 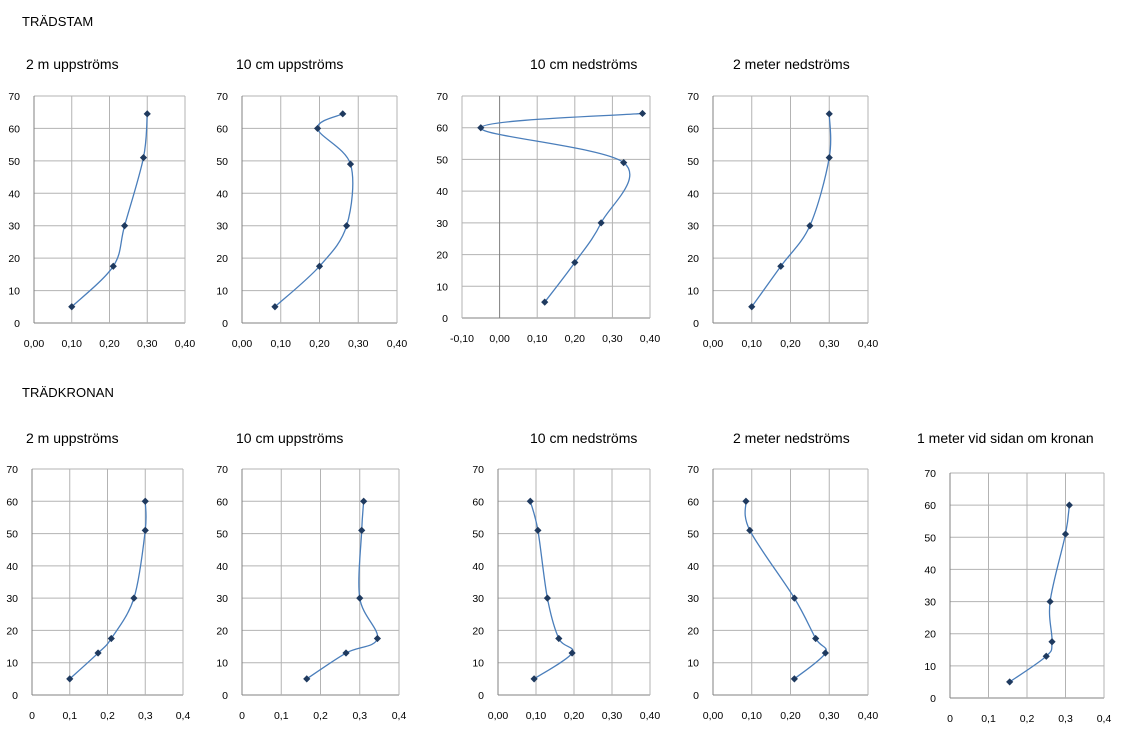 I want to click on x-tick-label: 0,10, so click(x=752, y=344).